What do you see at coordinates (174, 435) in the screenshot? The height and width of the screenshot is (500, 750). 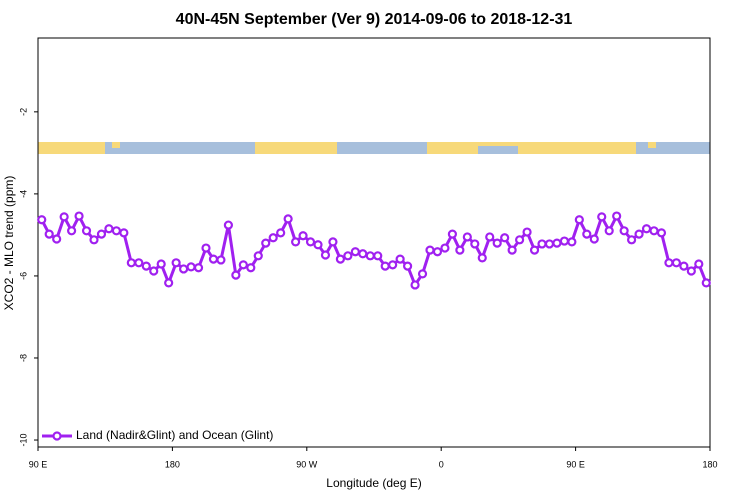 I see `legend-label: Land (Nadir&Glint) and Ocean (Glint)` at bounding box center [174, 435].